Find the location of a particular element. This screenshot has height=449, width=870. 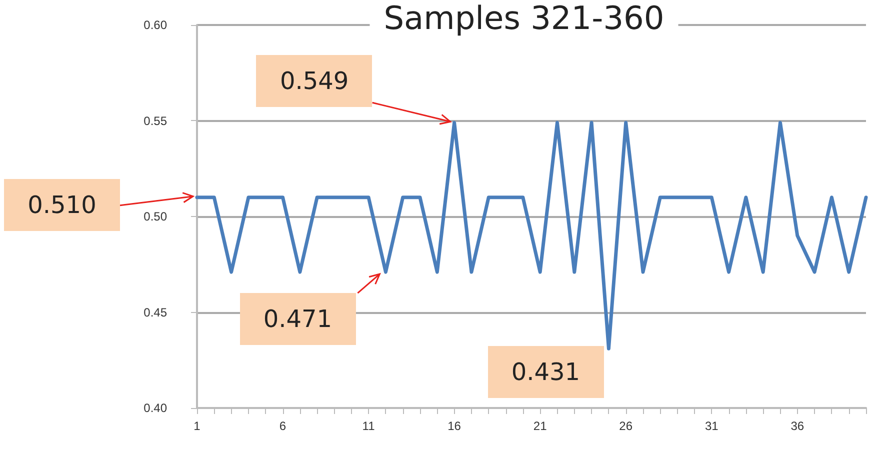

y-tick-label: 0.60 is located at coordinates (156, 25).